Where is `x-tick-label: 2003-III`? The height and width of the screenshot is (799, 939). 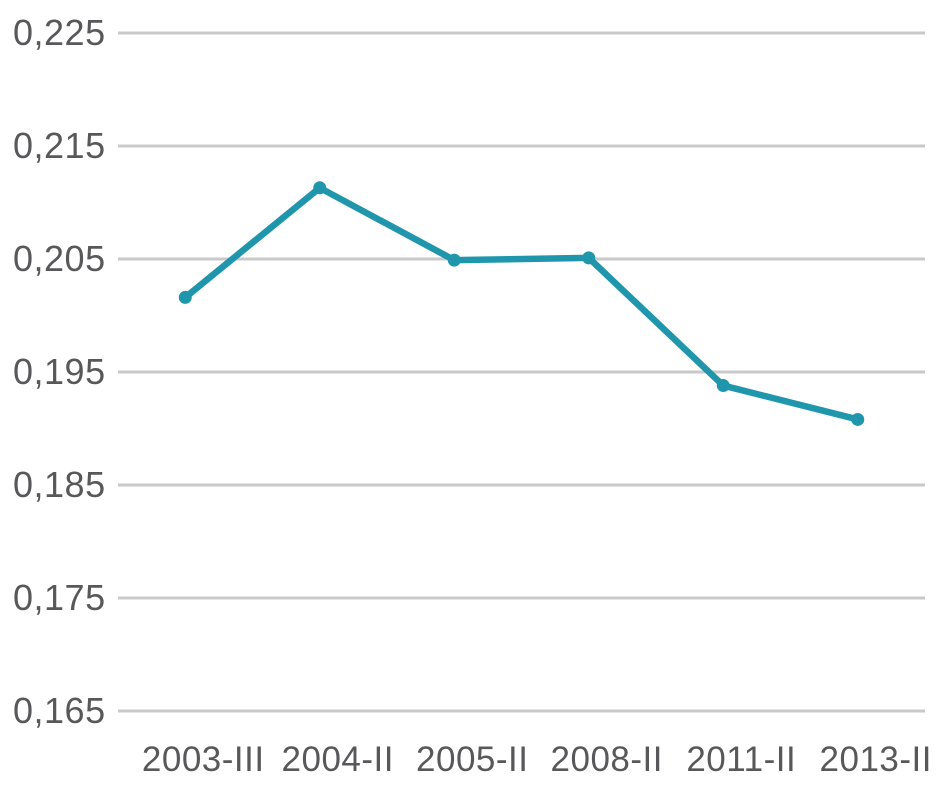 x-tick-label: 2003-III is located at coordinates (203, 759).